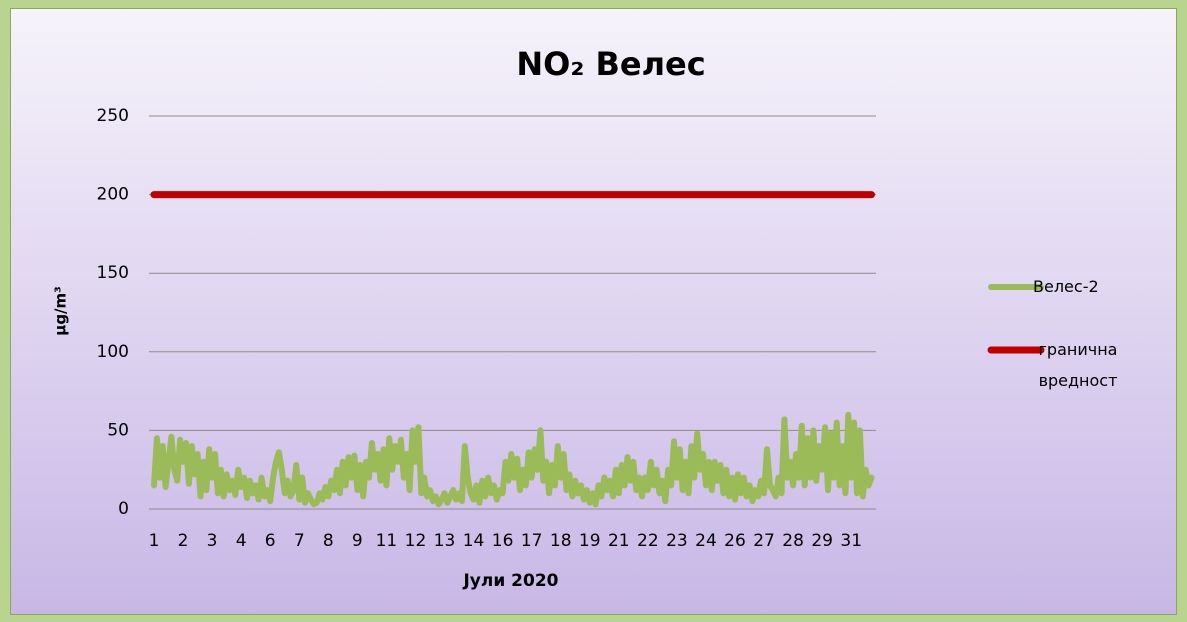 The width and height of the screenshot is (1187, 622). Describe the element at coordinates (822, 541) in the screenshot. I see `x-tick-label: 29` at that location.